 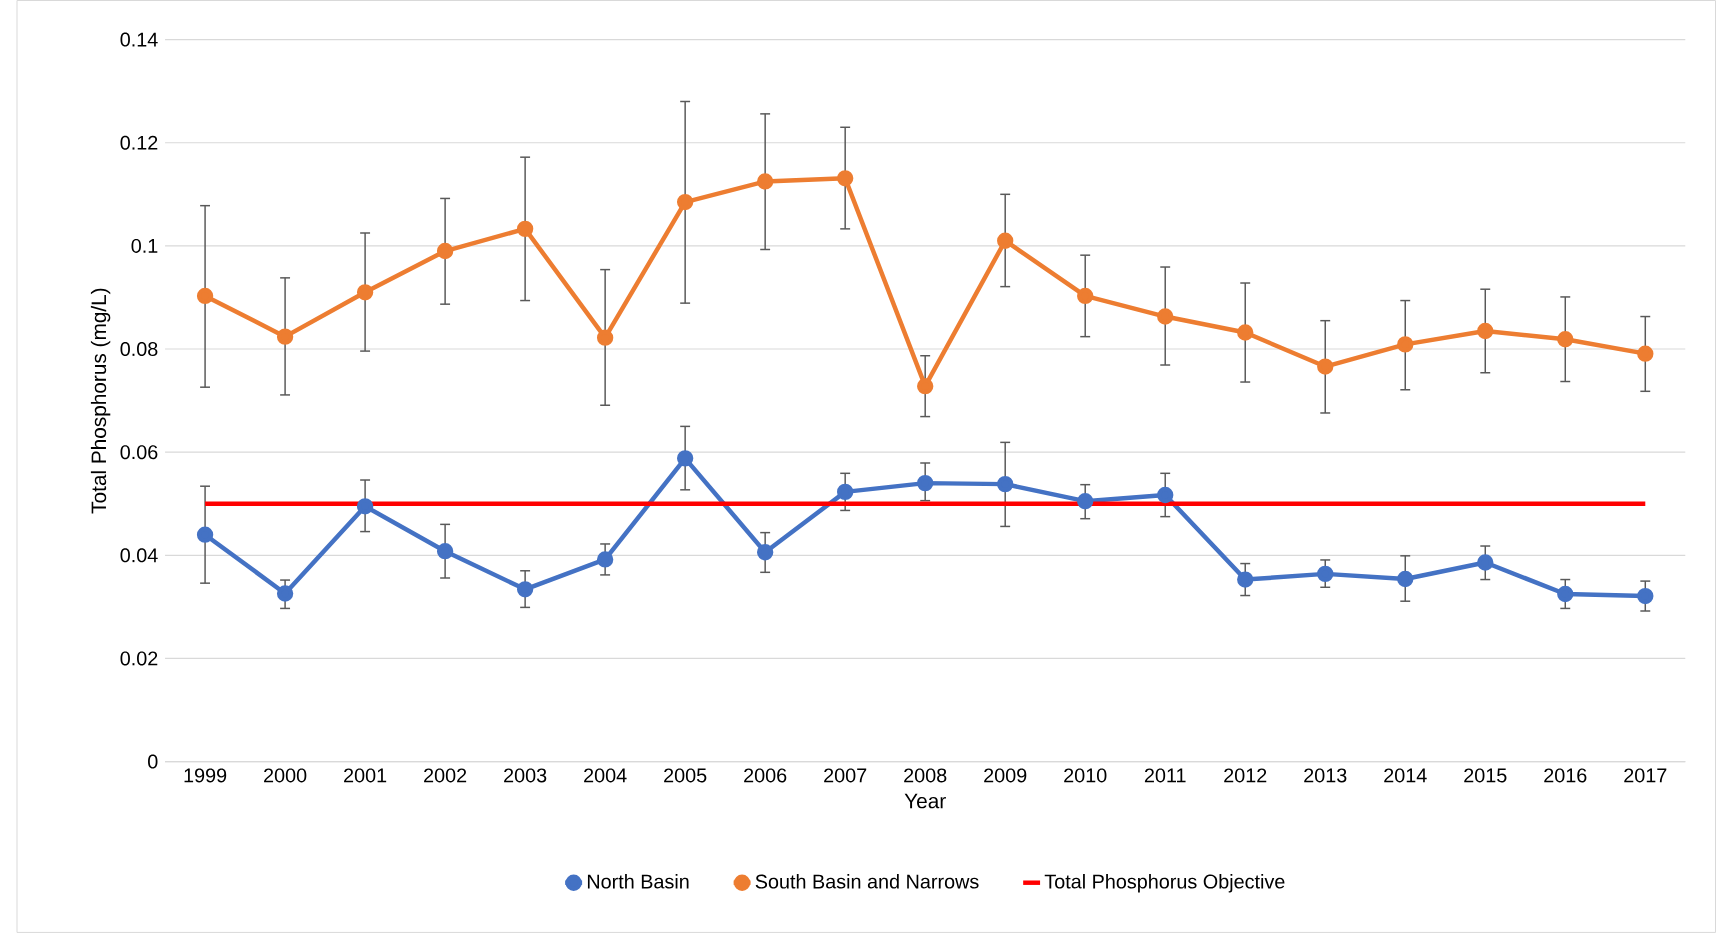 I want to click on x-tick-label: 2004, so click(x=605, y=775).